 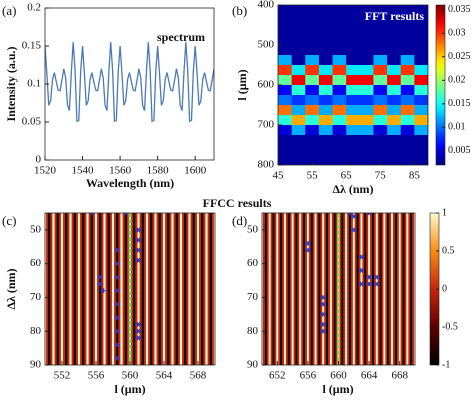 I want to click on y-tick-label: 500, so click(x=266, y=45).